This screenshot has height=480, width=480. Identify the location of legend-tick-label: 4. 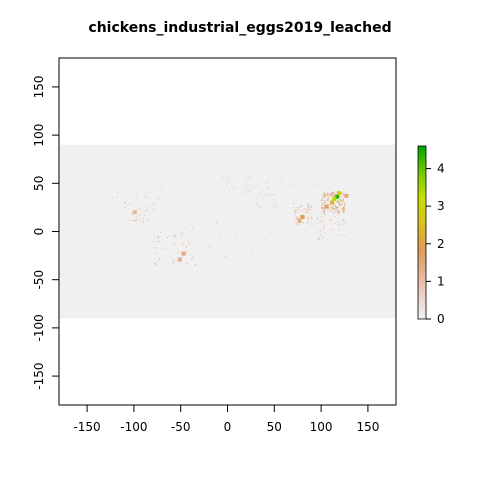
(441, 169).